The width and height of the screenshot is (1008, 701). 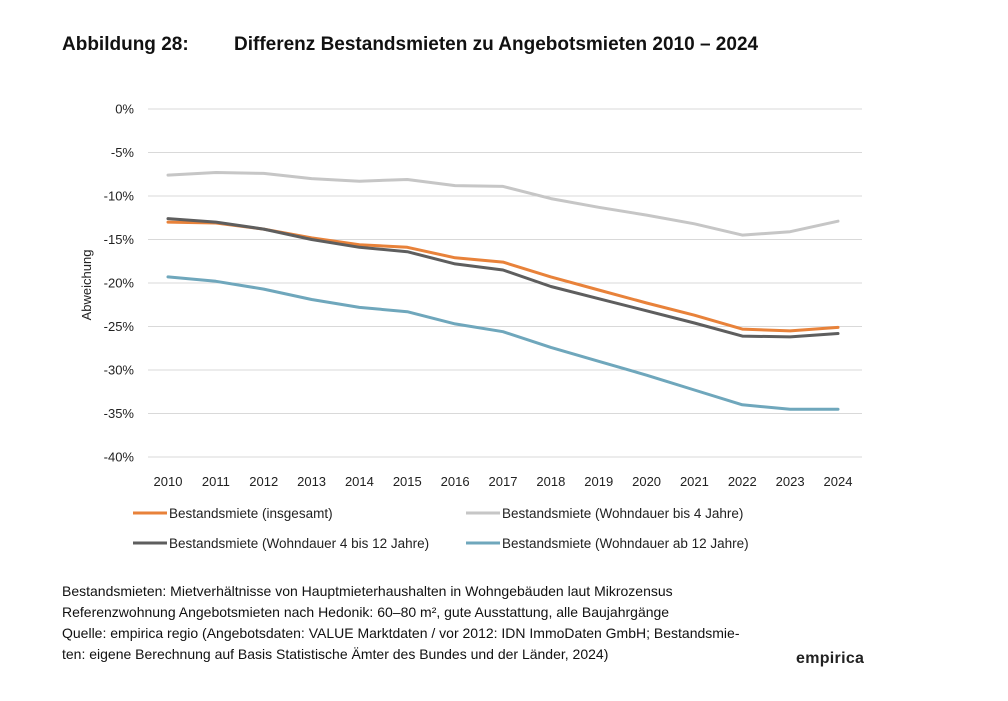 I want to click on y-tick-label: 0%, so click(x=124, y=109).